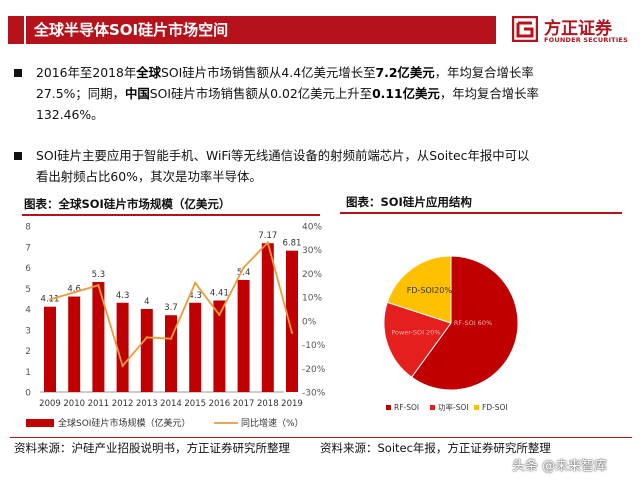 The image size is (640, 480). I want to click on left-source-note: 资料来源：沪硅产业招股说明书，方正证券研究所整理, so click(152, 448).